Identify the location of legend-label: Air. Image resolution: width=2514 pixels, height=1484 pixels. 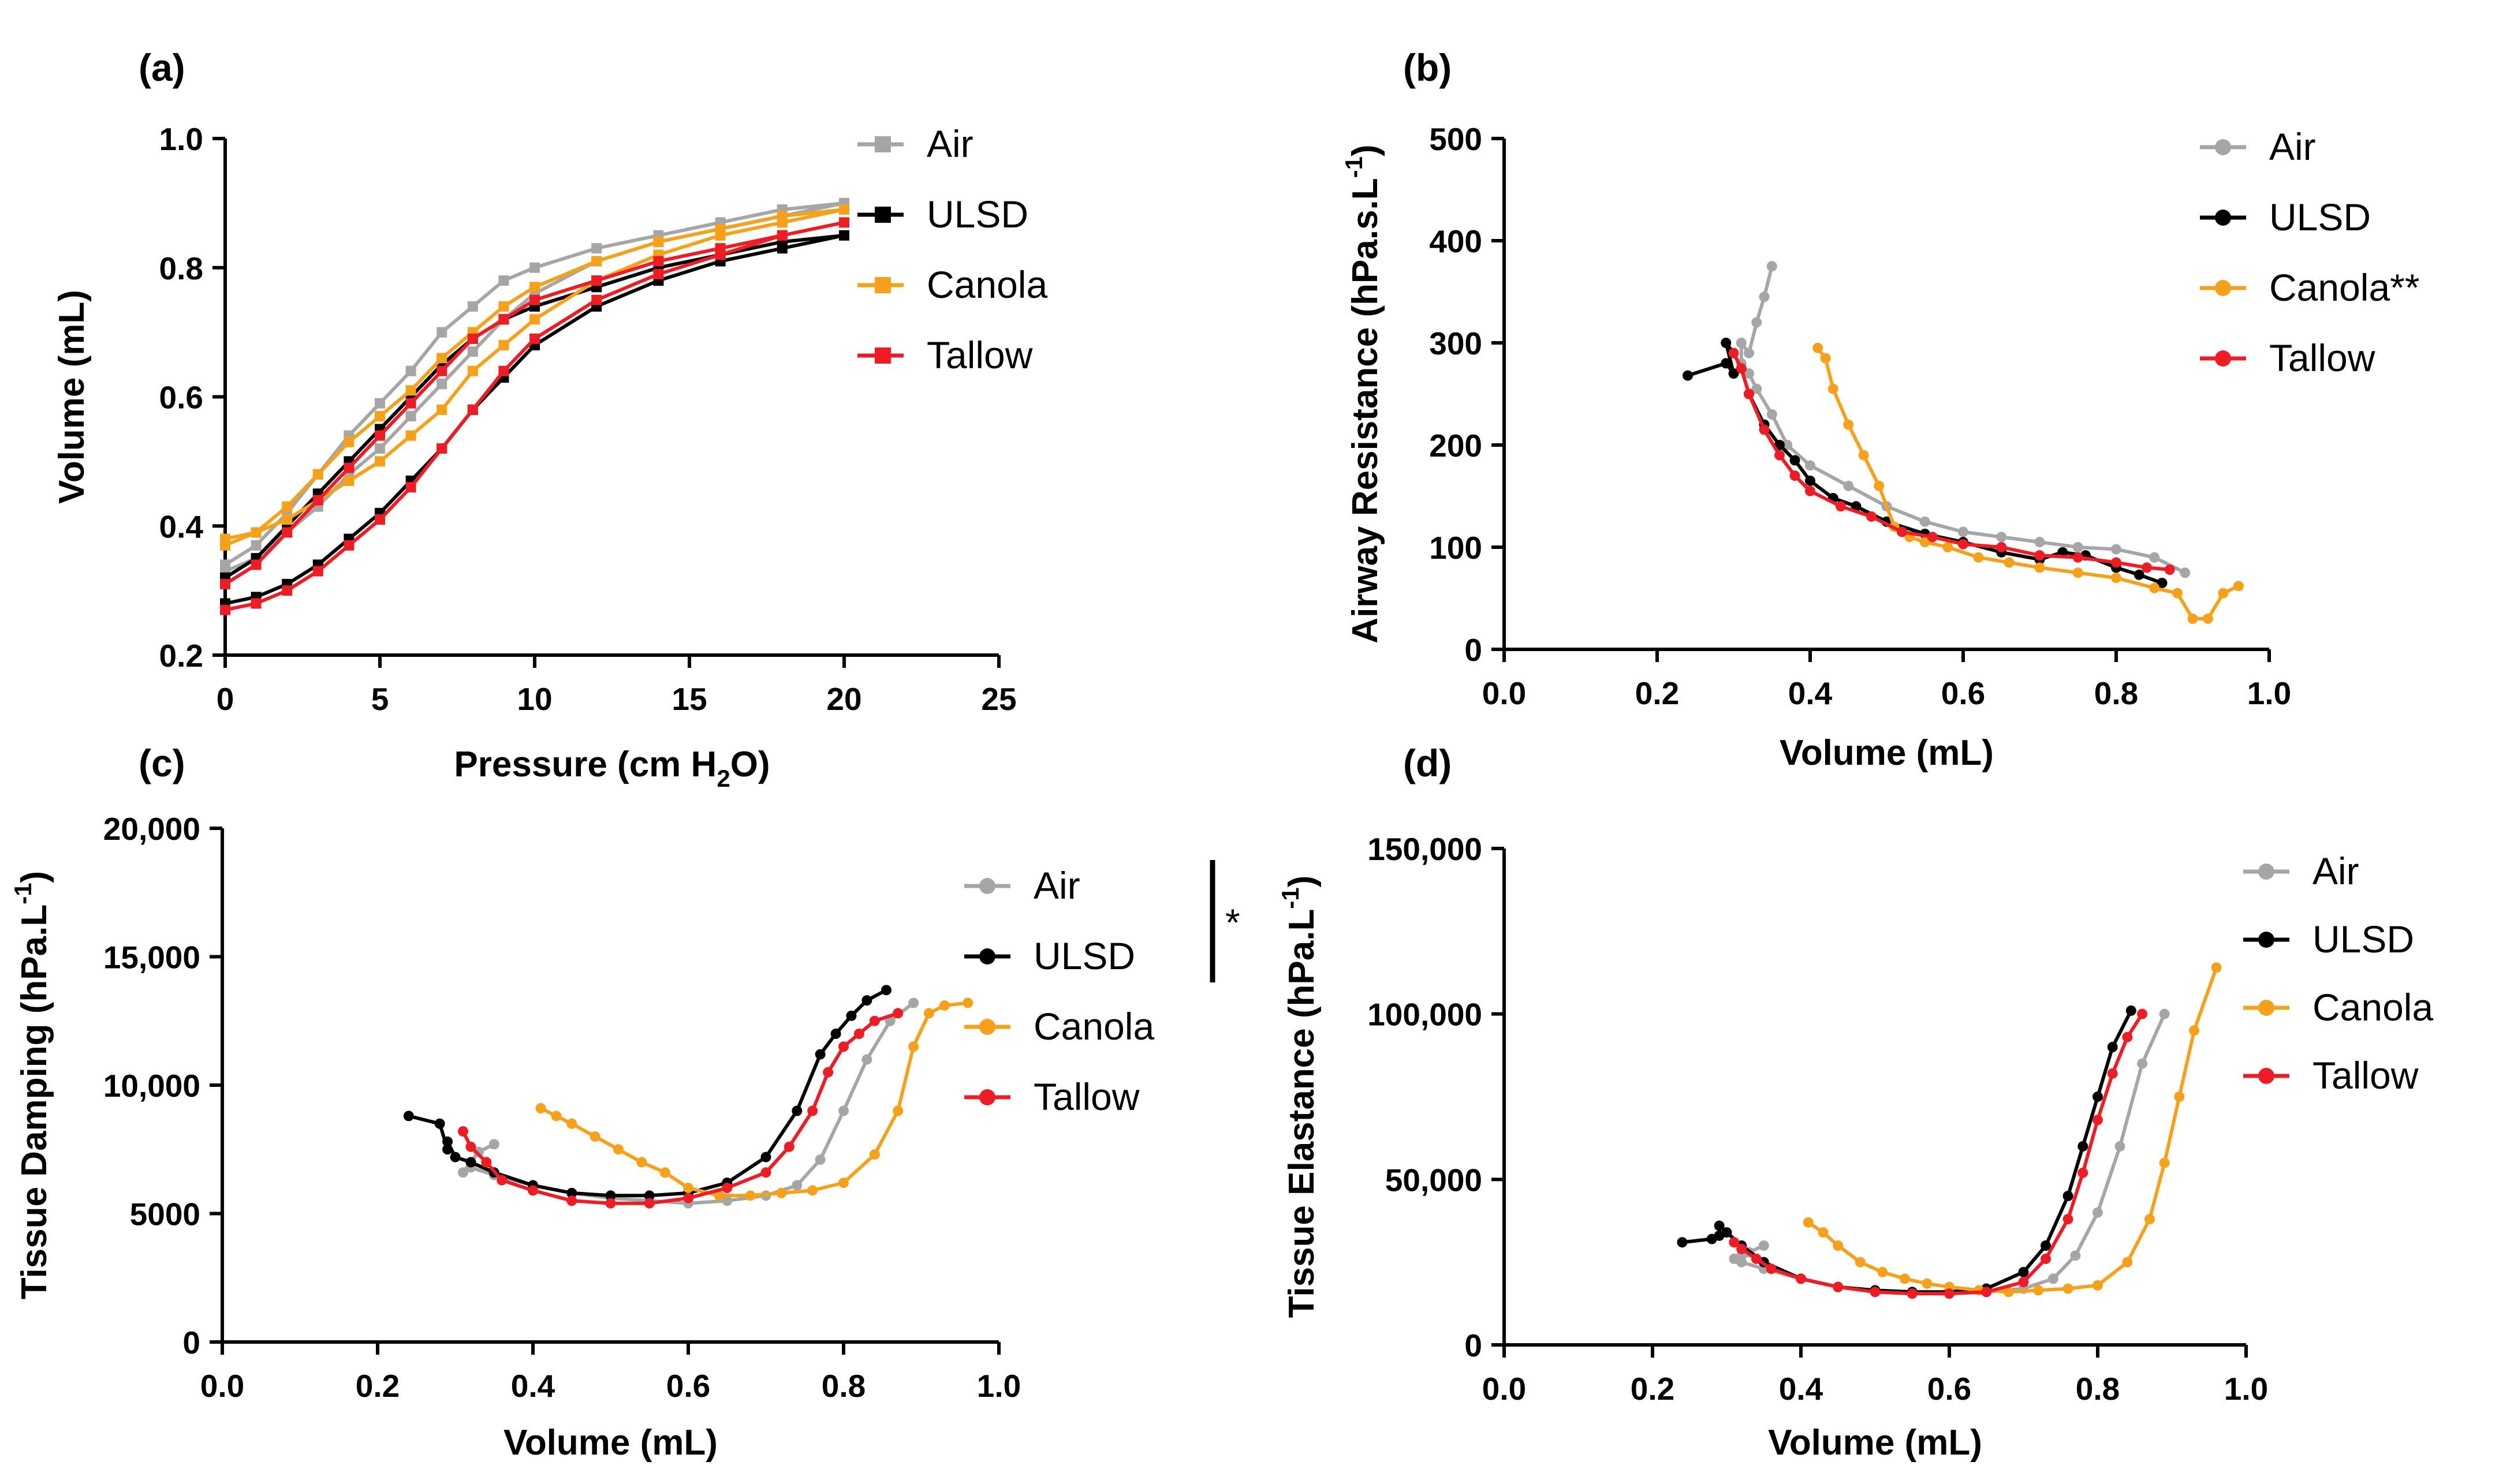
(1057, 886).